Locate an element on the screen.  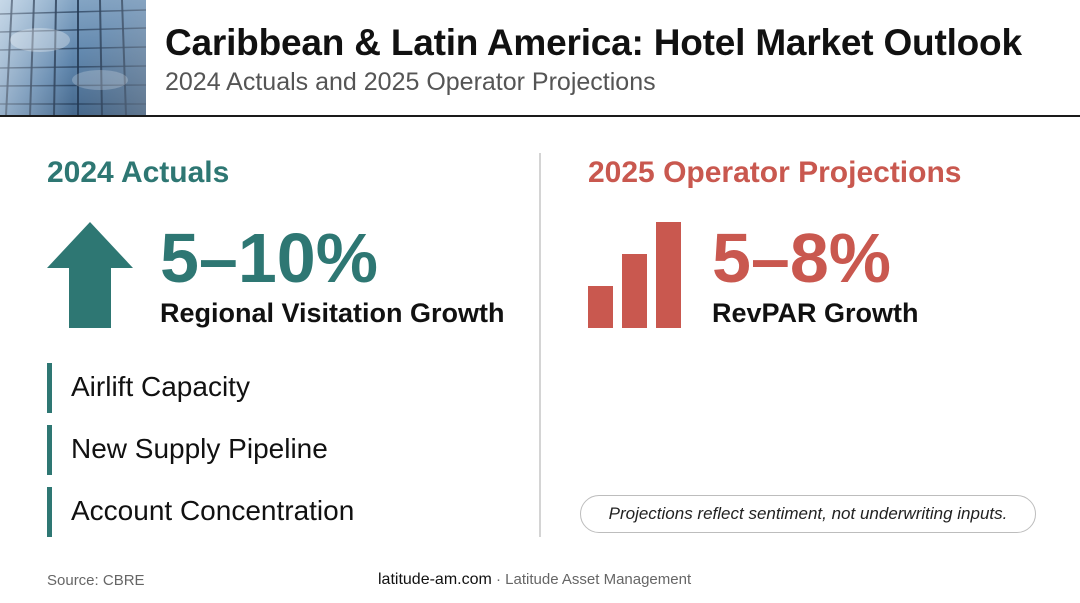
factor-item: New Supply Pipeline is located at coordinates (277, 450).